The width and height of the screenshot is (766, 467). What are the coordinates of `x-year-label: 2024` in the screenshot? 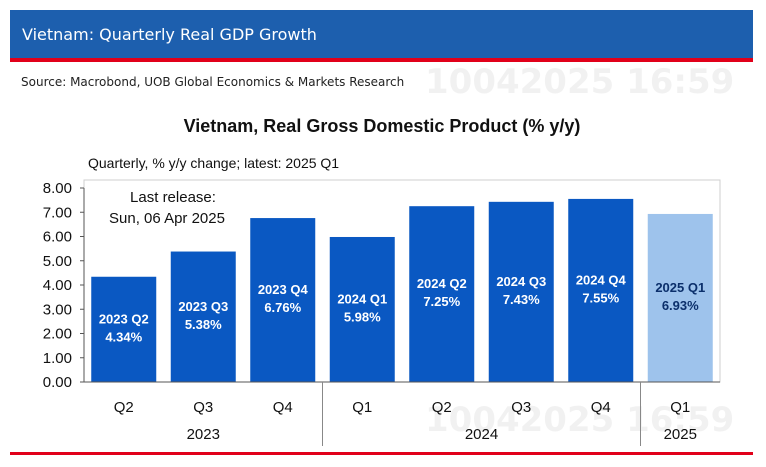 It's located at (481, 434).